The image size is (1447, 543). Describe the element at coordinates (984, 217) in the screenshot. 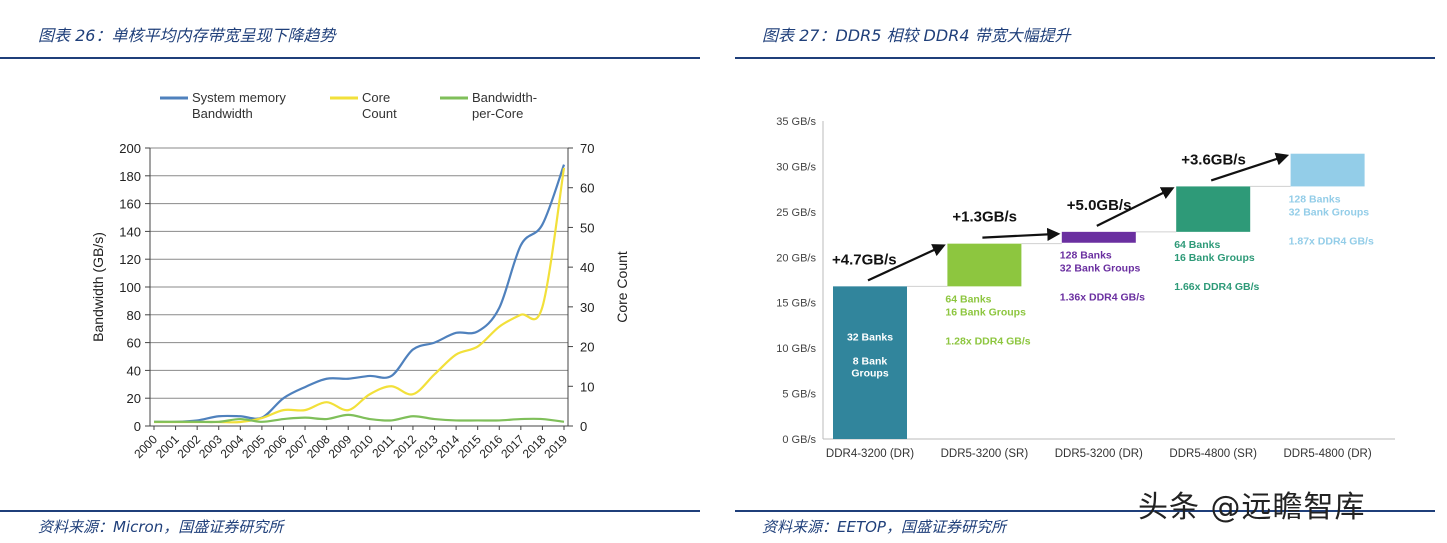

I see `increase-label: +1.3GB/s` at that location.